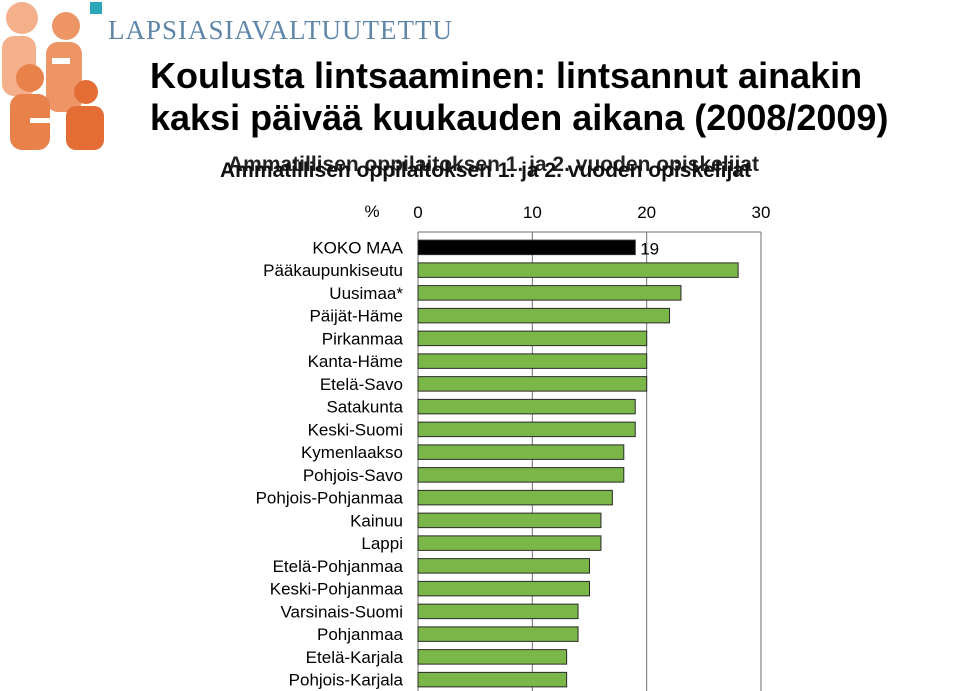  I want to click on category-label: Pohjois-Karjala, so click(346, 680).